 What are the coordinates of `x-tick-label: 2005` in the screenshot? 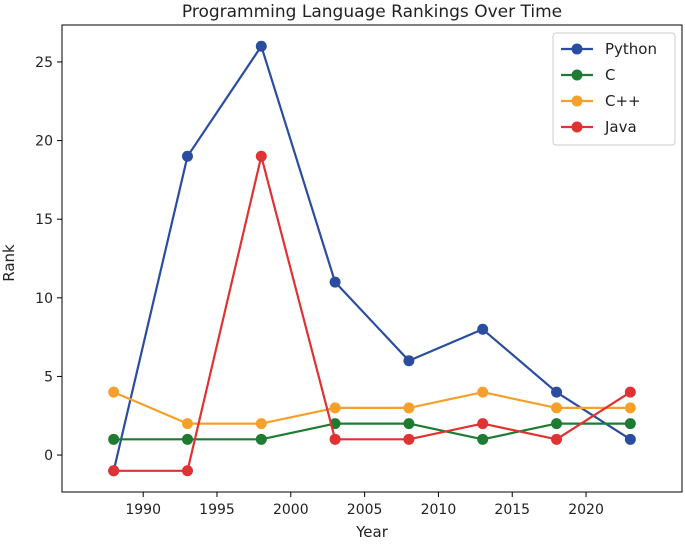 It's located at (365, 510).